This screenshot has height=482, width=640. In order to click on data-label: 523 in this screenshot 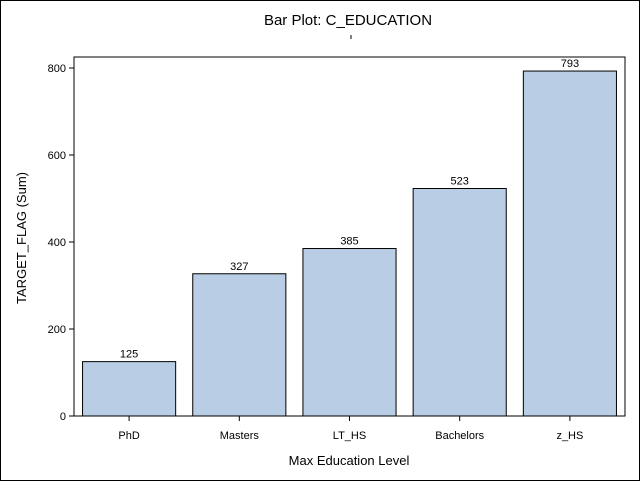, I will do `click(460, 181)`.